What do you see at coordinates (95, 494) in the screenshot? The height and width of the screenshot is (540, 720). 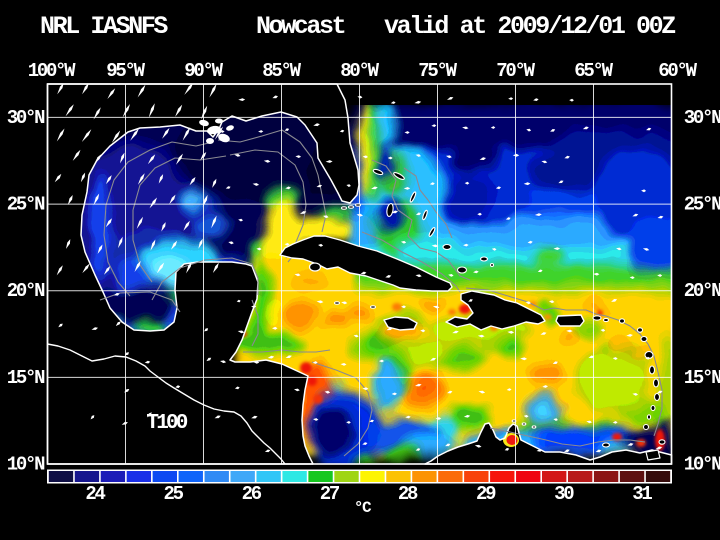 I see `svg-text: 24` at bounding box center [95, 494].